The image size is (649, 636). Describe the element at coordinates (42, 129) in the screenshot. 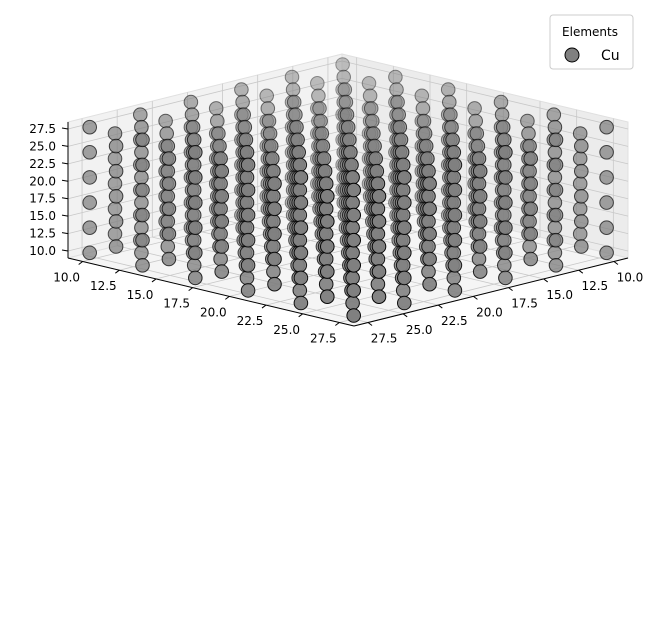

I see `z-axis-tick-label-7: 27.5` at that location.